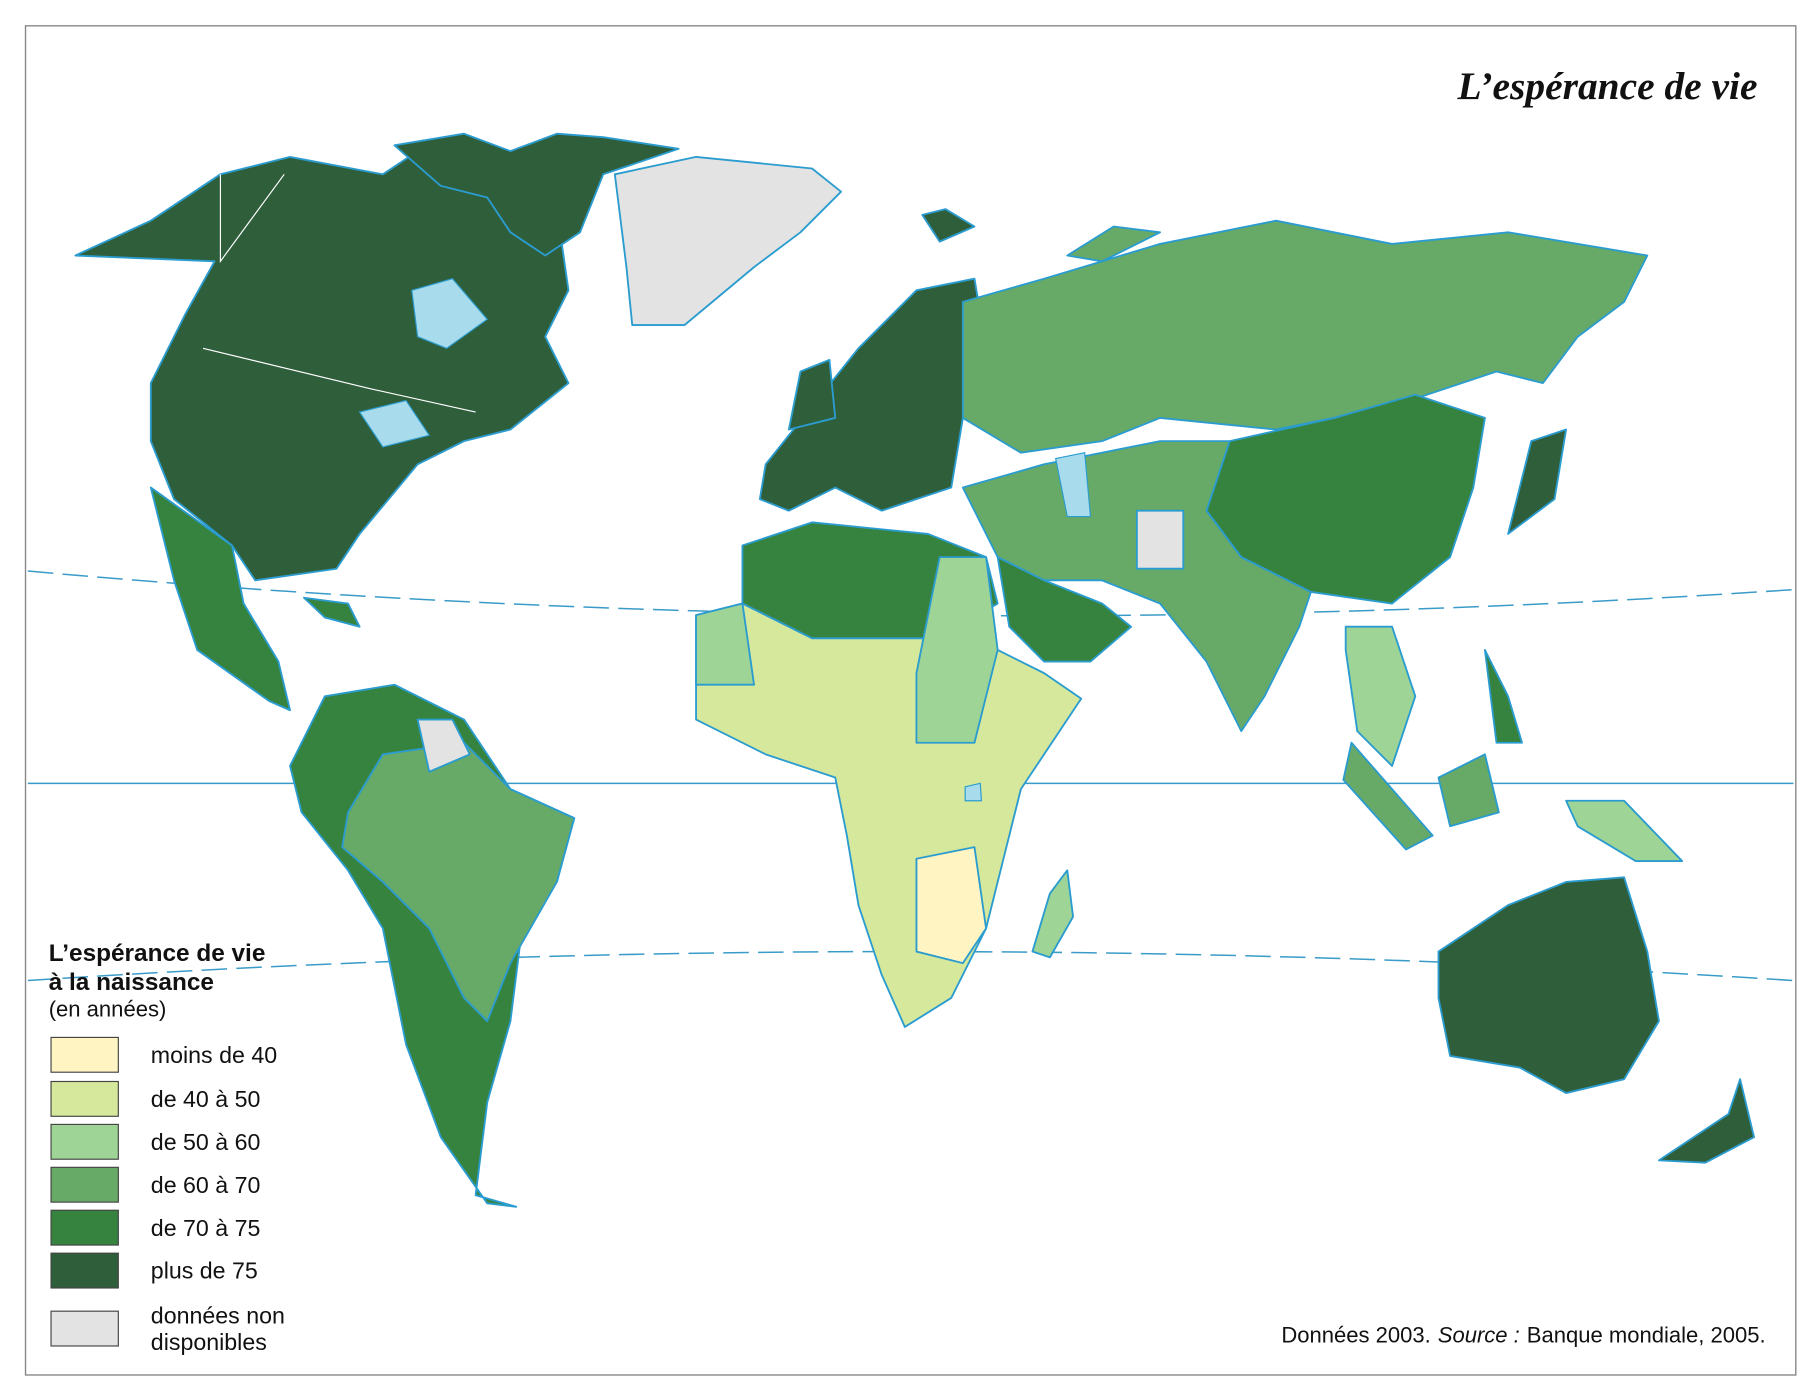 The image size is (1819, 1395). I want to click on map-title: L’espérance de vie, so click(1606, 86).